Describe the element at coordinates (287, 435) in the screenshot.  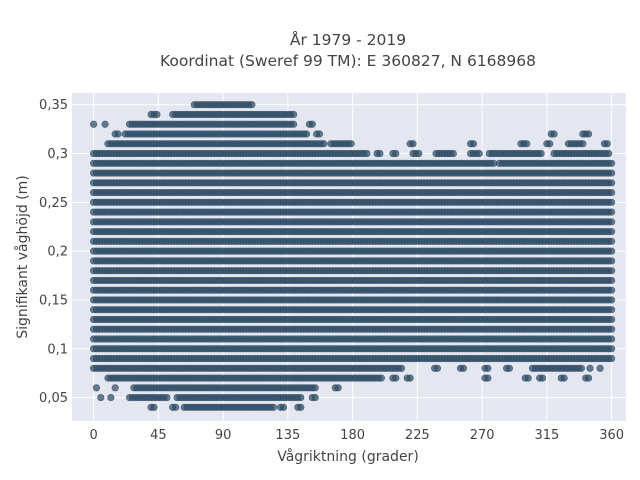
I see `x-tick-label: 135` at that location.